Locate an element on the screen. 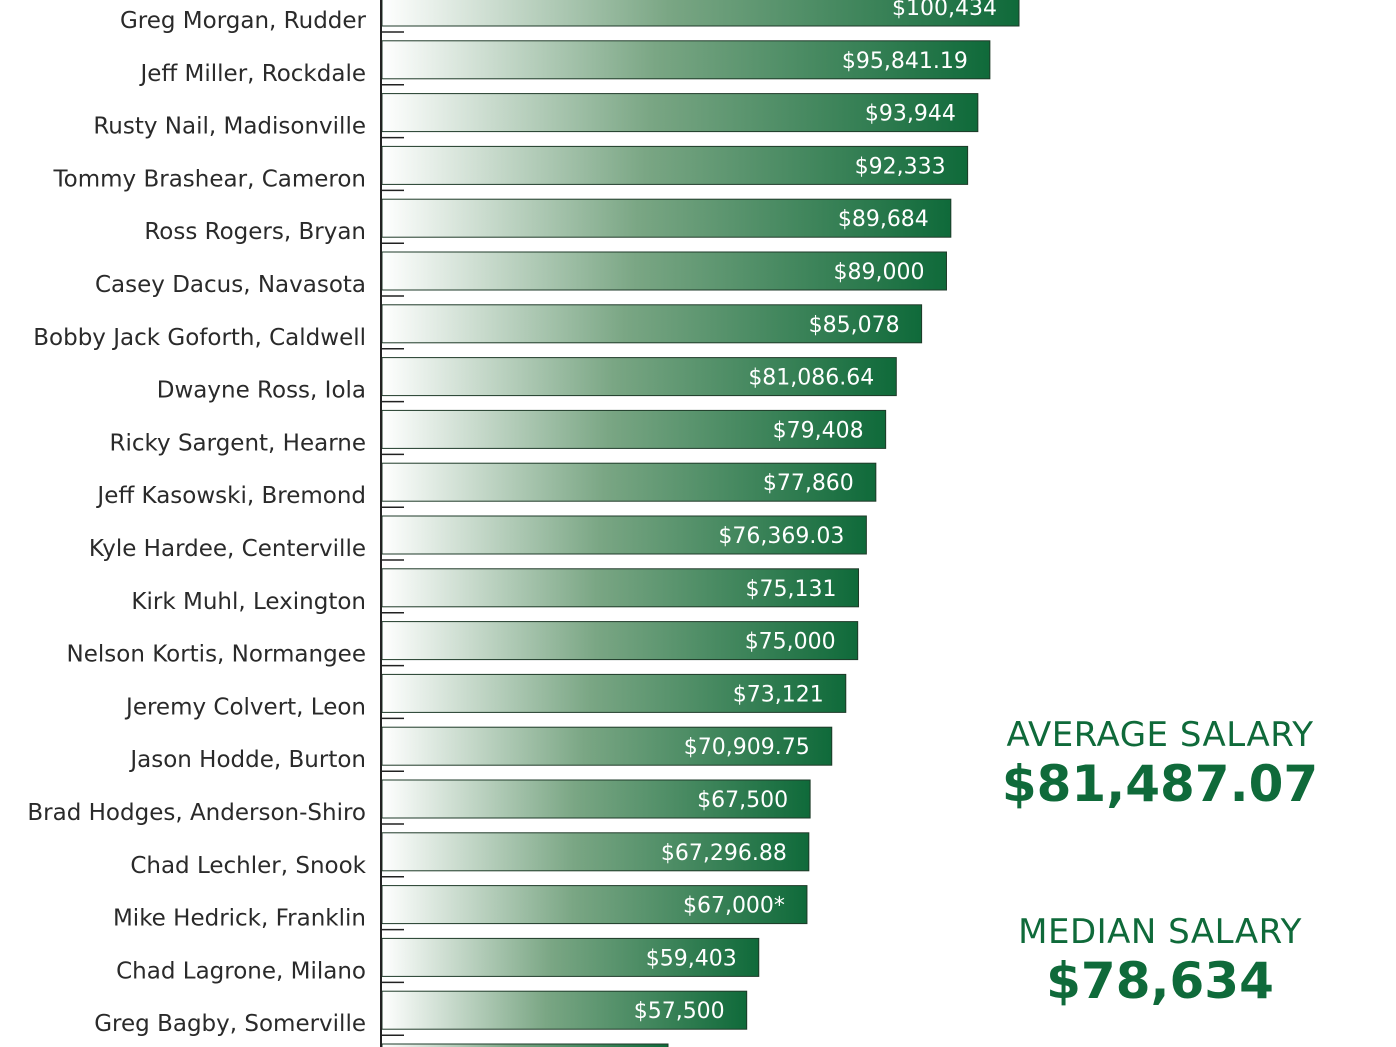  bar-value-label: $77,860 is located at coordinates (808, 483).